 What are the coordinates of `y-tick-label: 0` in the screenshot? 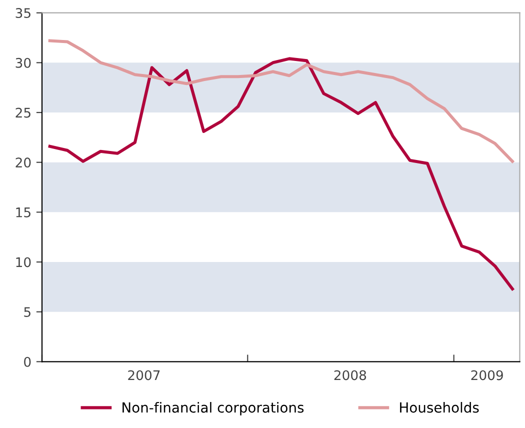 It's located at (27, 361).